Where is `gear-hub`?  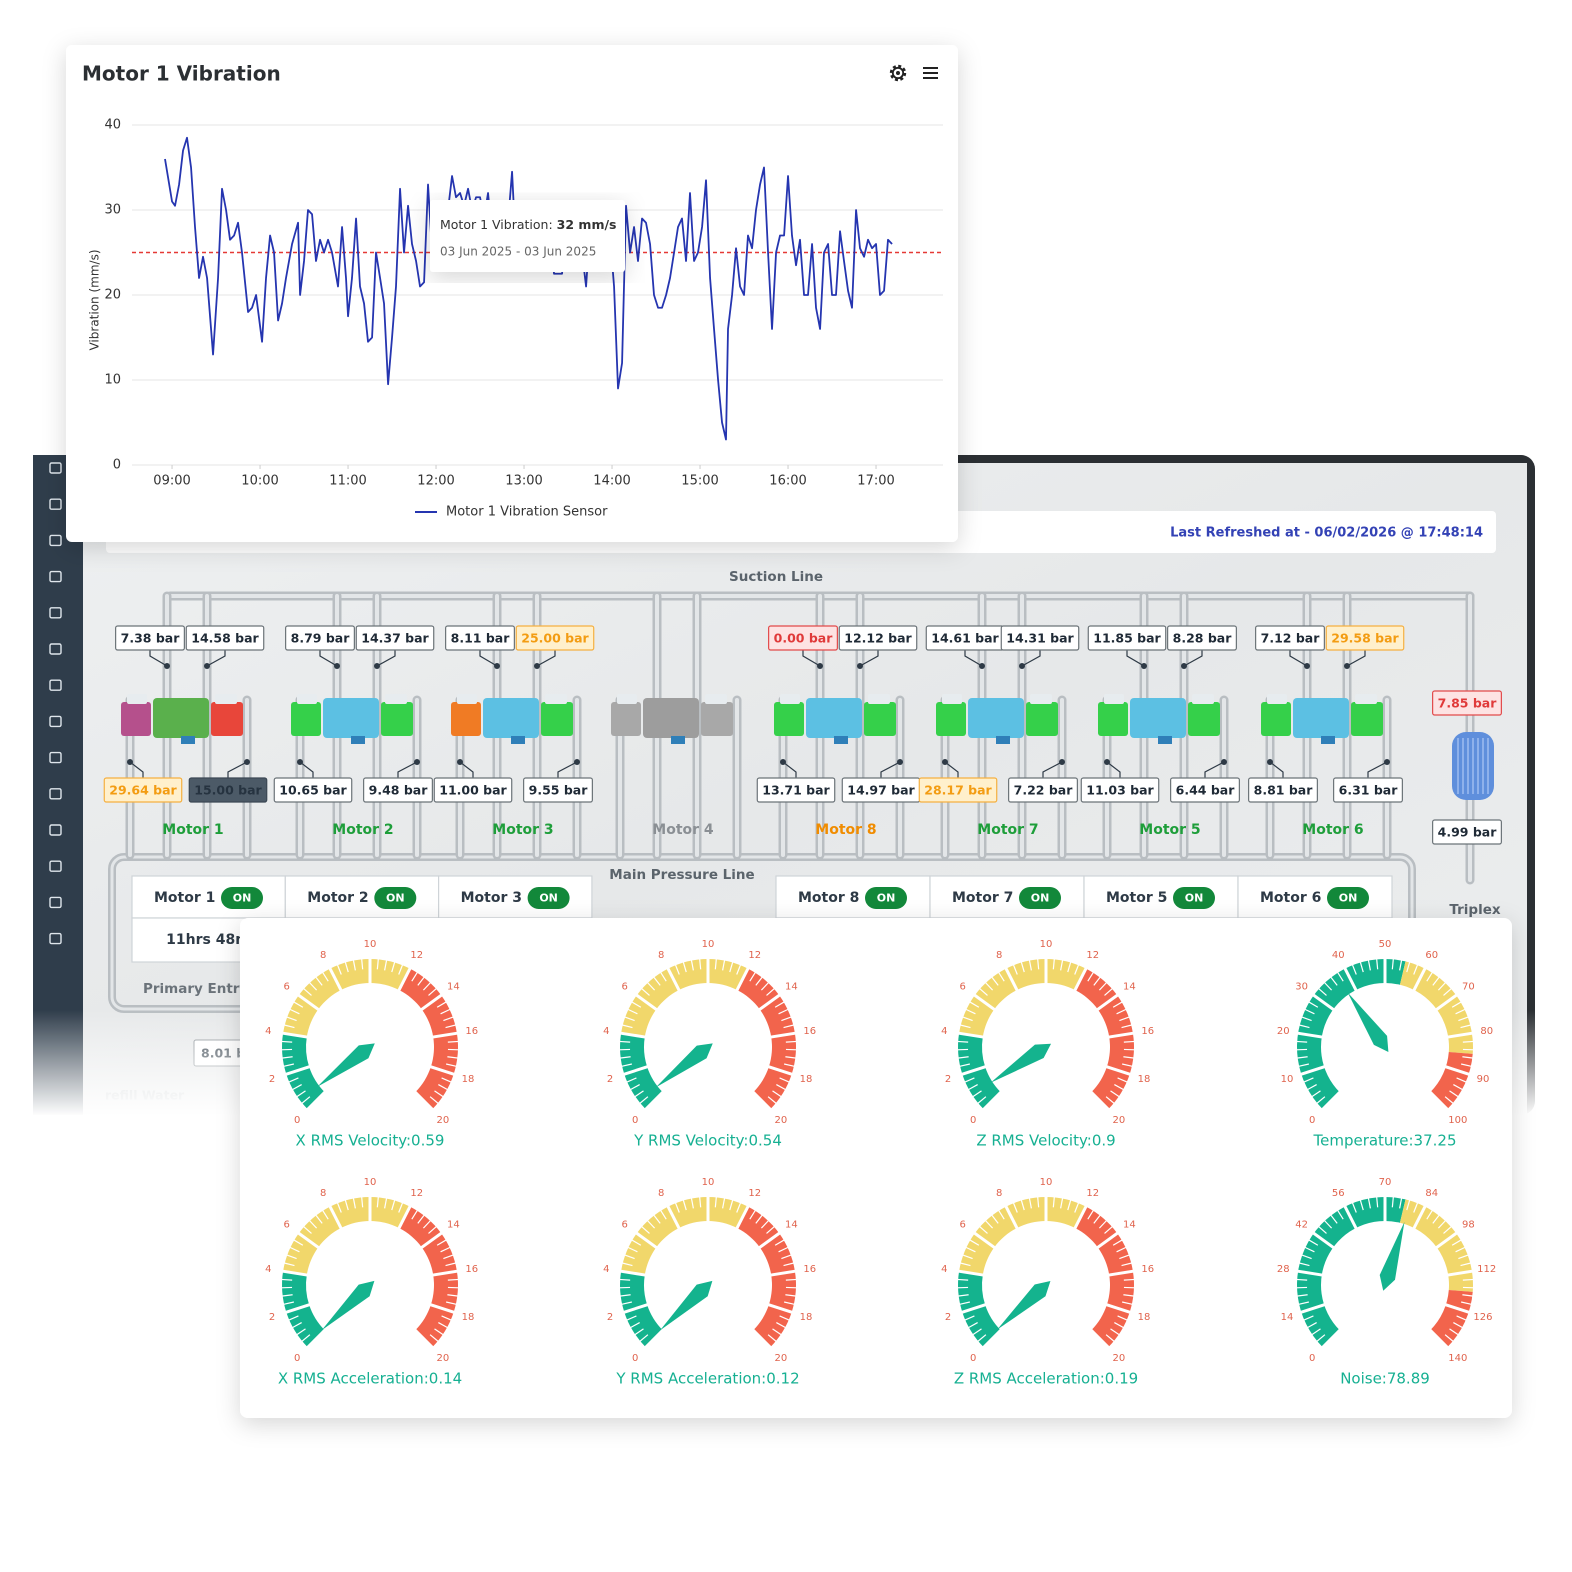 gear-hub is located at coordinates (898, 73).